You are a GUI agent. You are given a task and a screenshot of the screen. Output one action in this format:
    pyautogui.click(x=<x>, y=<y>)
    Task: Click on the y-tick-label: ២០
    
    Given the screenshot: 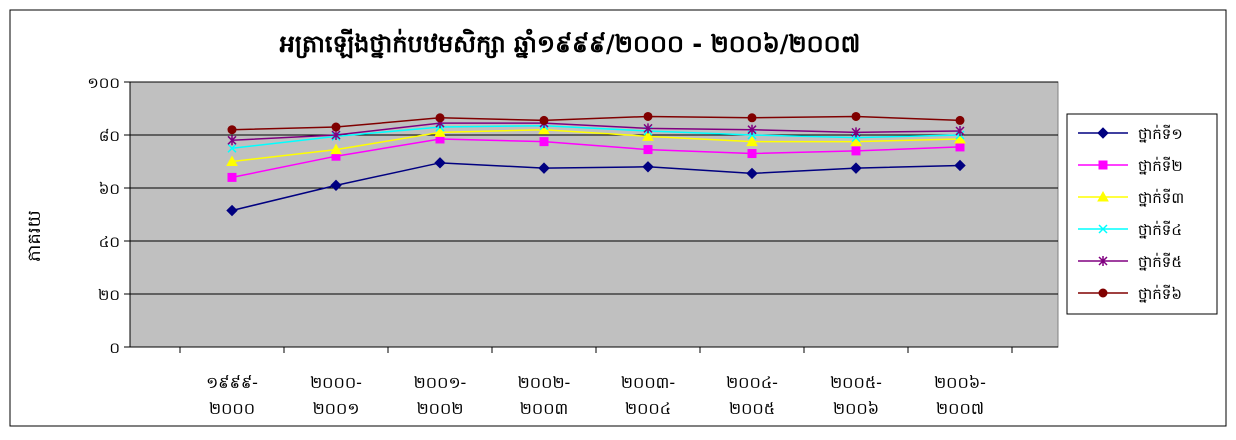 What is the action you would take?
    pyautogui.click(x=109, y=295)
    